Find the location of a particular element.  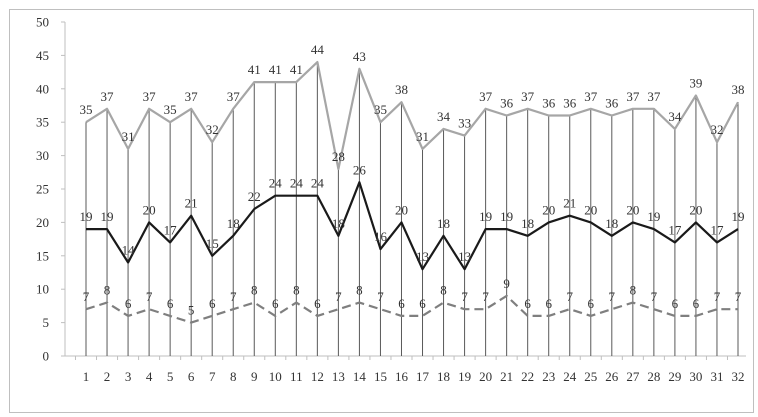

y-tick-label: 25 is located at coordinates (42, 189).